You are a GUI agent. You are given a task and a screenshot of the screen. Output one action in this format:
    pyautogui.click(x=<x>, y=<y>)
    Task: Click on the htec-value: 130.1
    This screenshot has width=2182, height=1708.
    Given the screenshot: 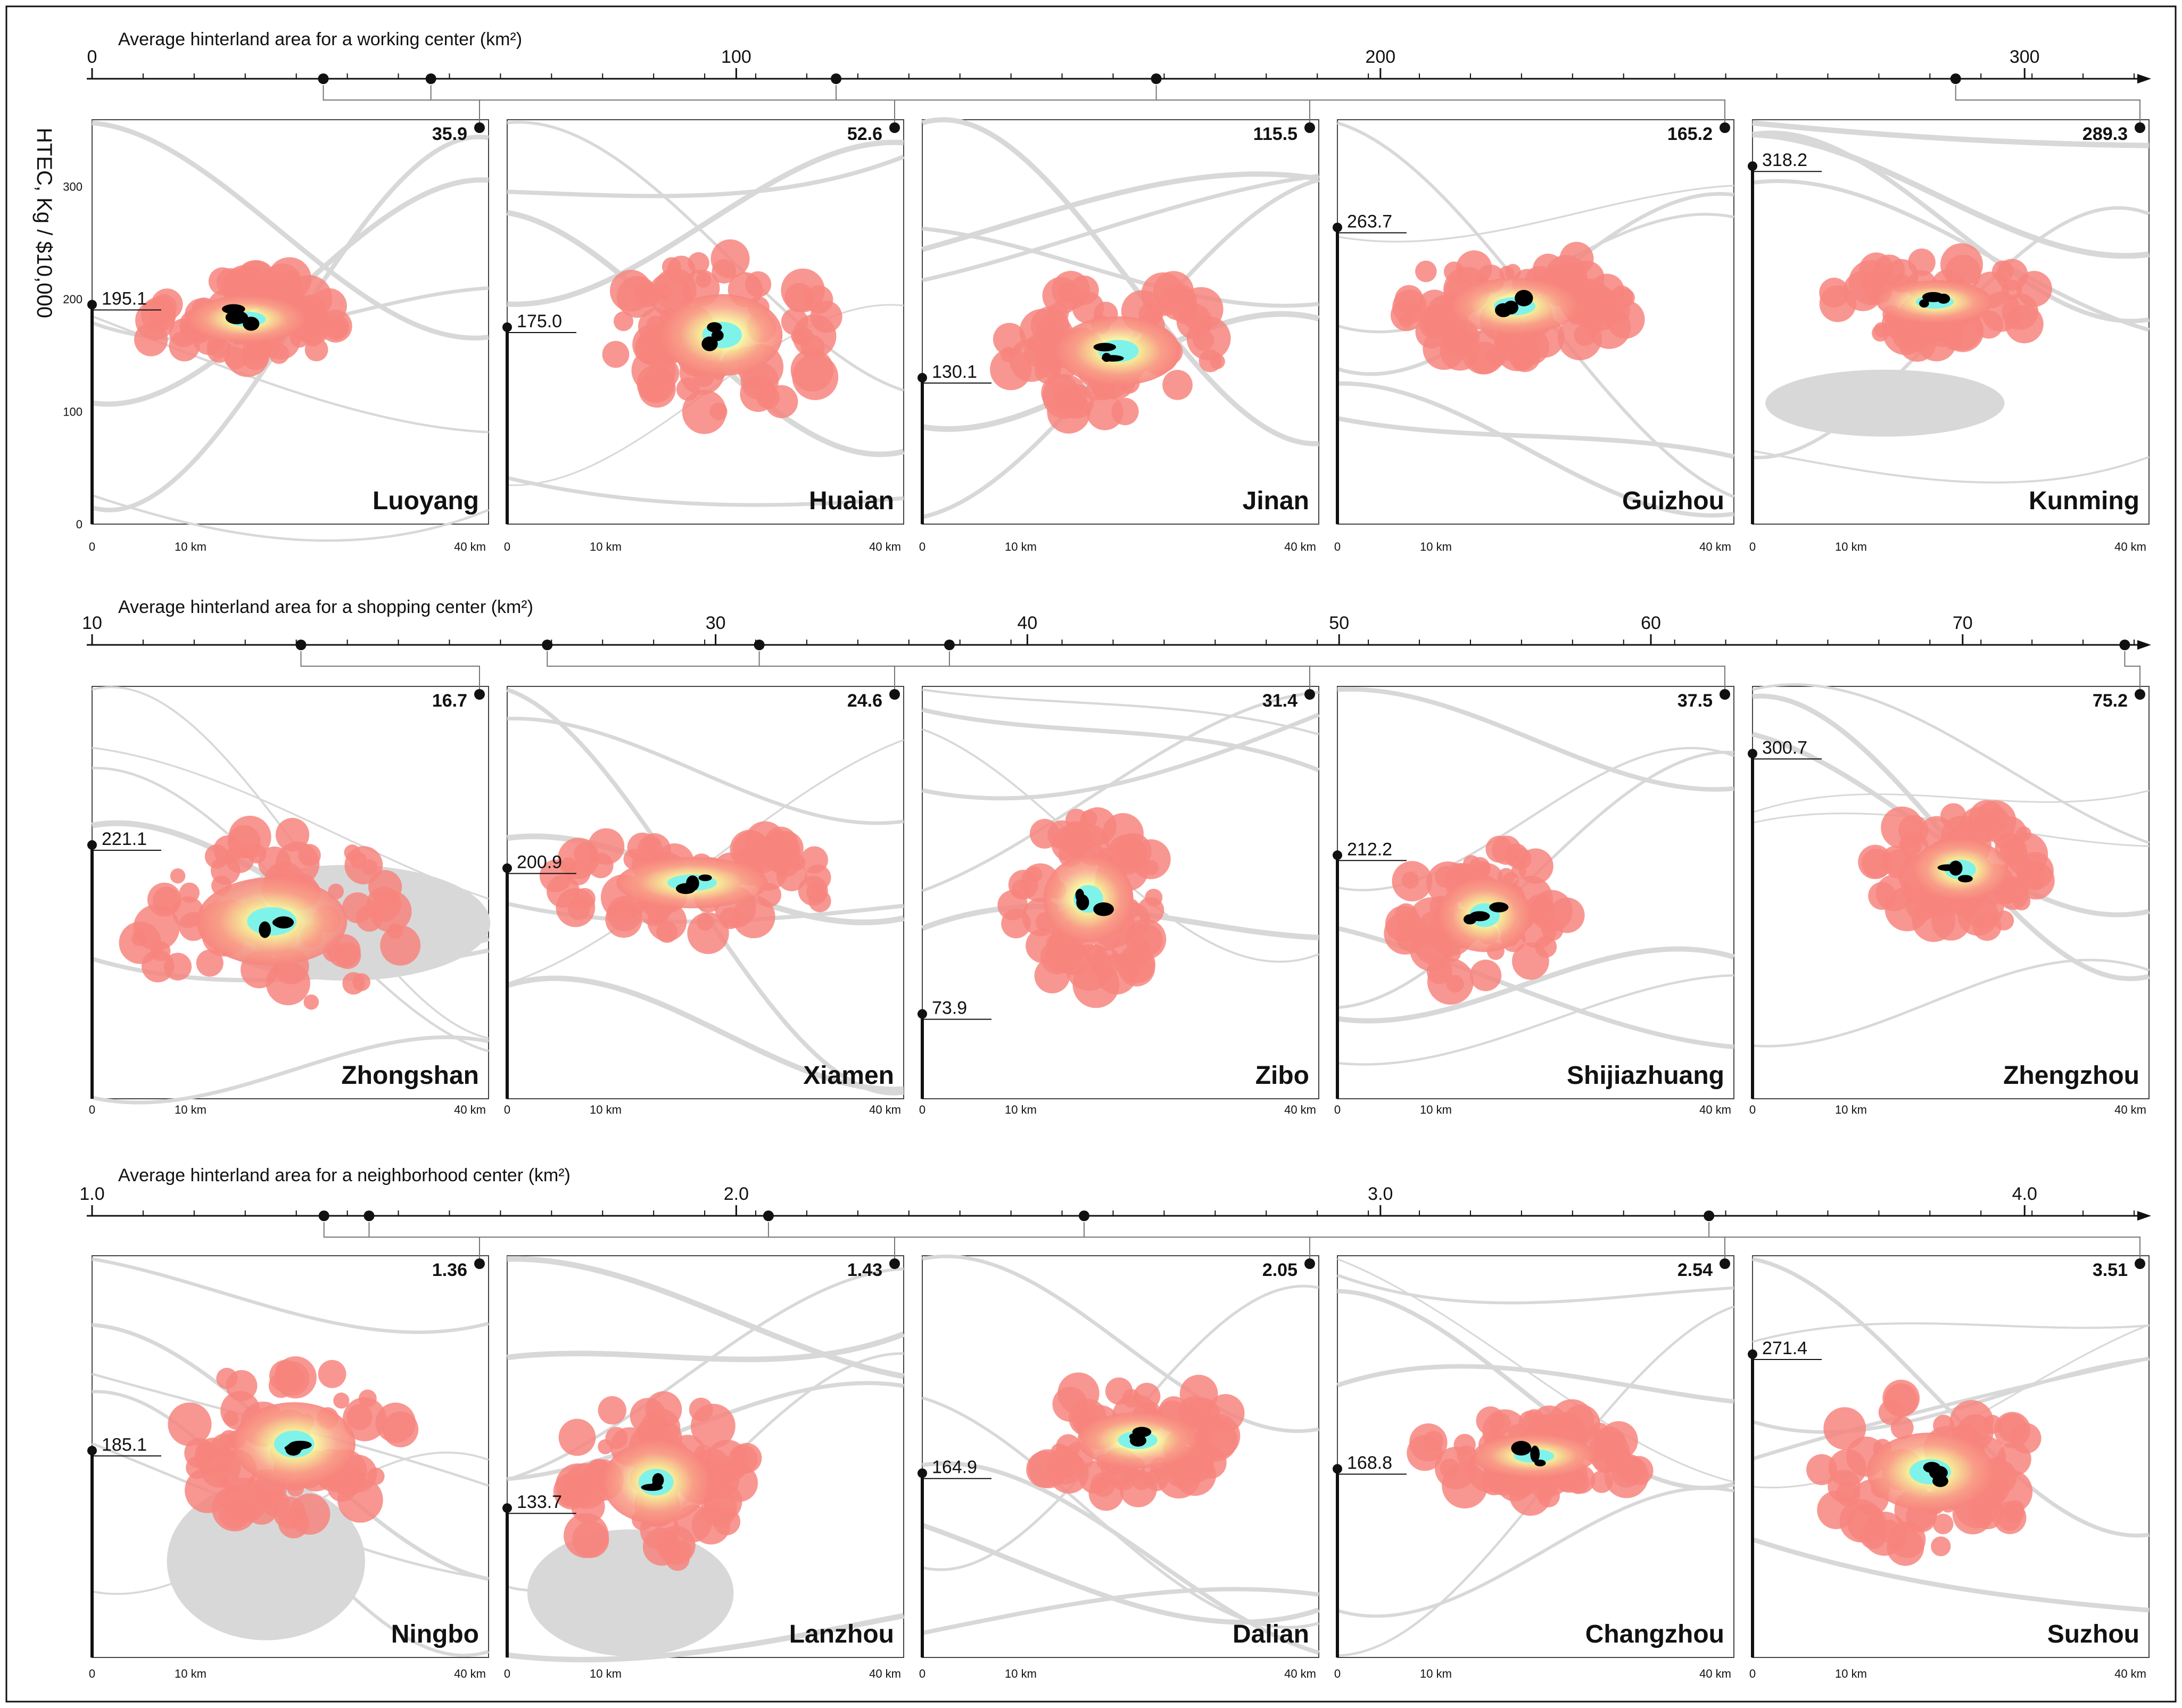 What is the action you would take?
    pyautogui.click(x=954, y=372)
    